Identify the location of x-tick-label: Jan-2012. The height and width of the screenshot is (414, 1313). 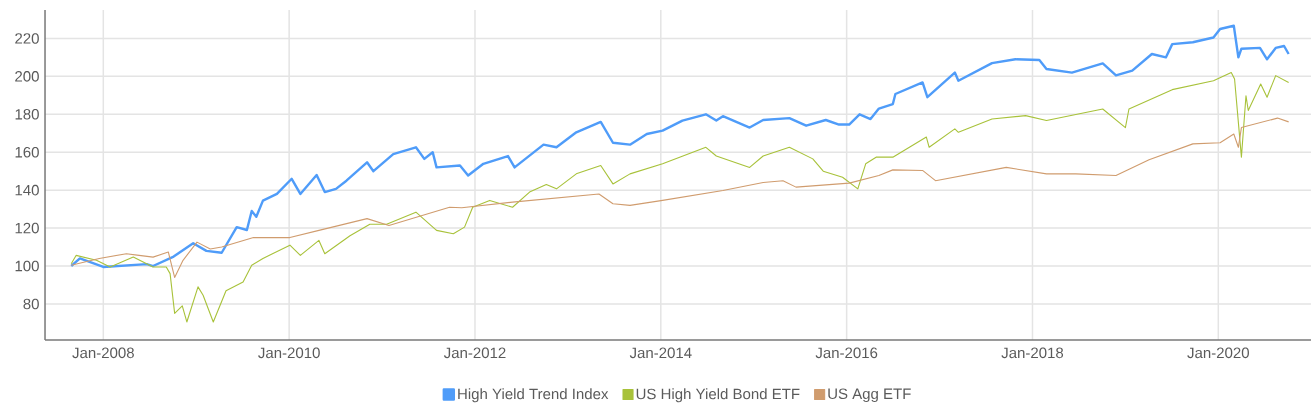
(474, 353).